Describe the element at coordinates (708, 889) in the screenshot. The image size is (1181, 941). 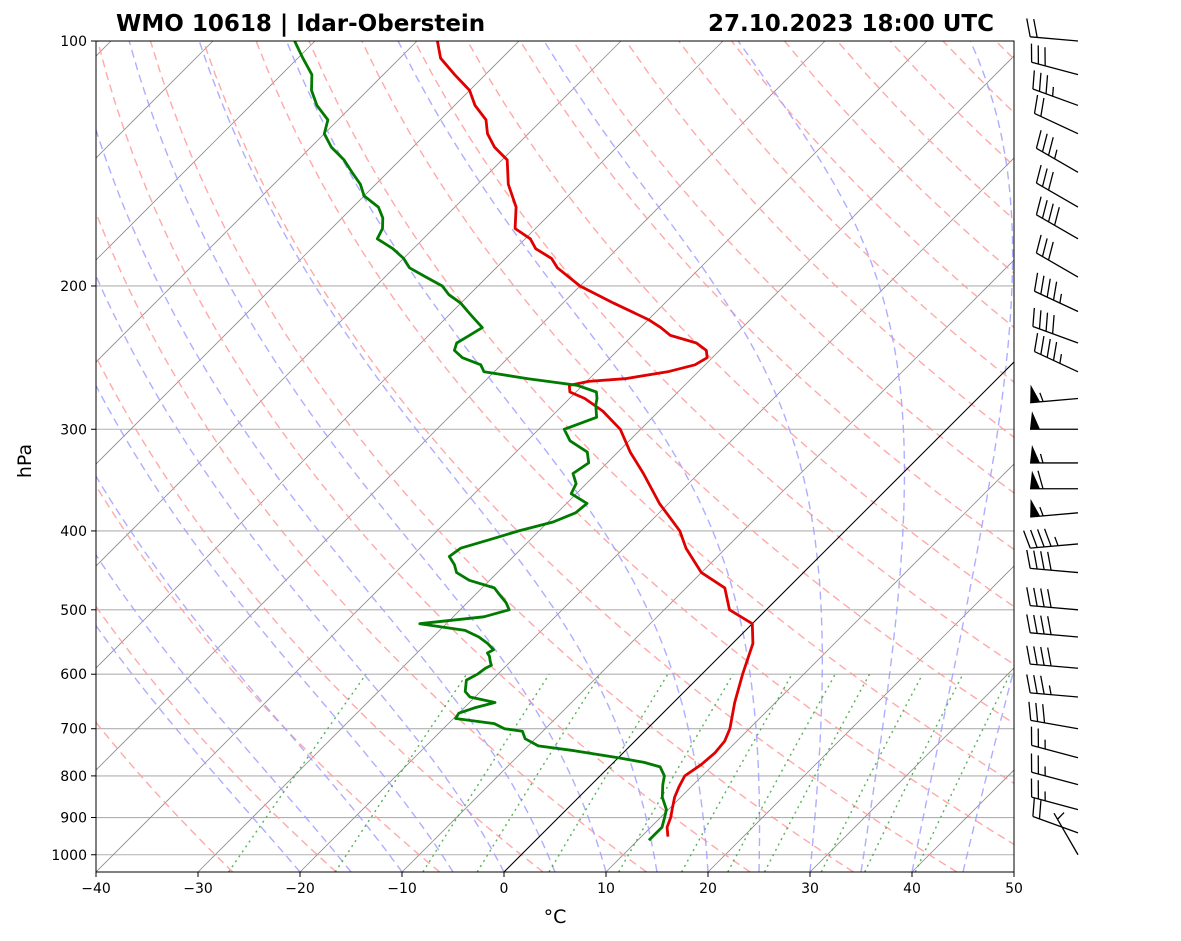
I see `x-tick-label-20: 20` at that location.